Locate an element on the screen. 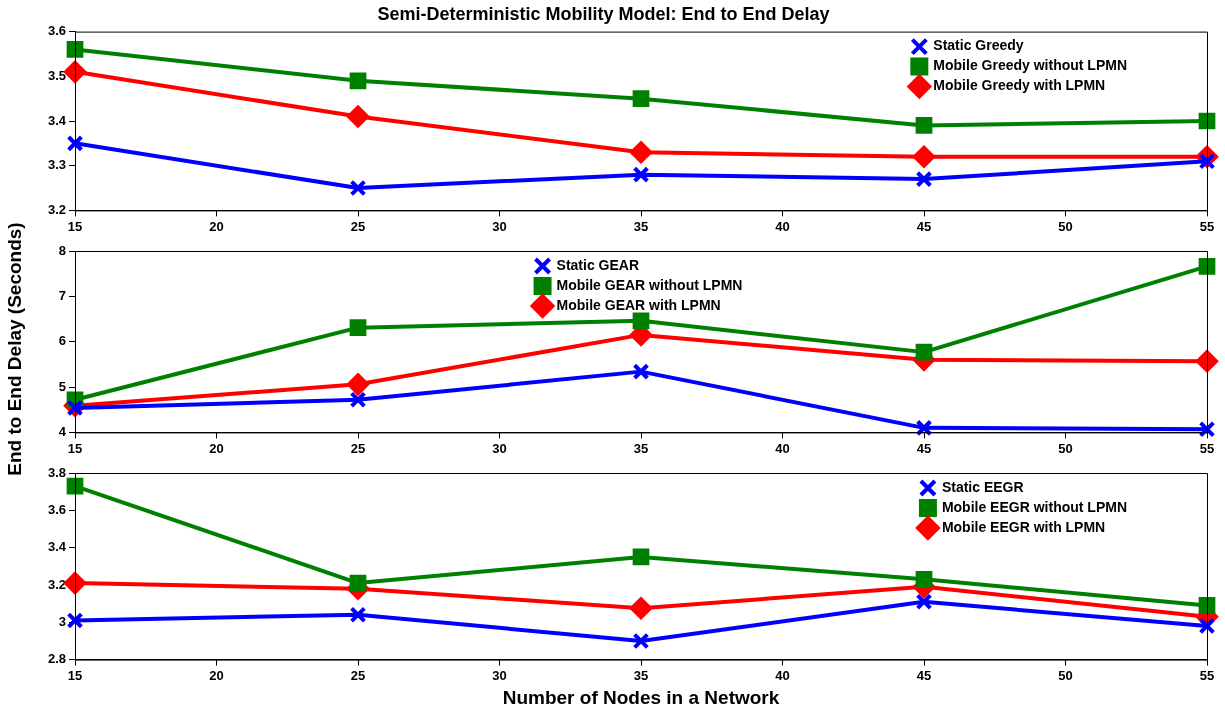 The width and height of the screenshot is (1225, 710). chart-title: Semi-Deterministic Mobility Model: End to End Delay is located at coordinates (603, 13).